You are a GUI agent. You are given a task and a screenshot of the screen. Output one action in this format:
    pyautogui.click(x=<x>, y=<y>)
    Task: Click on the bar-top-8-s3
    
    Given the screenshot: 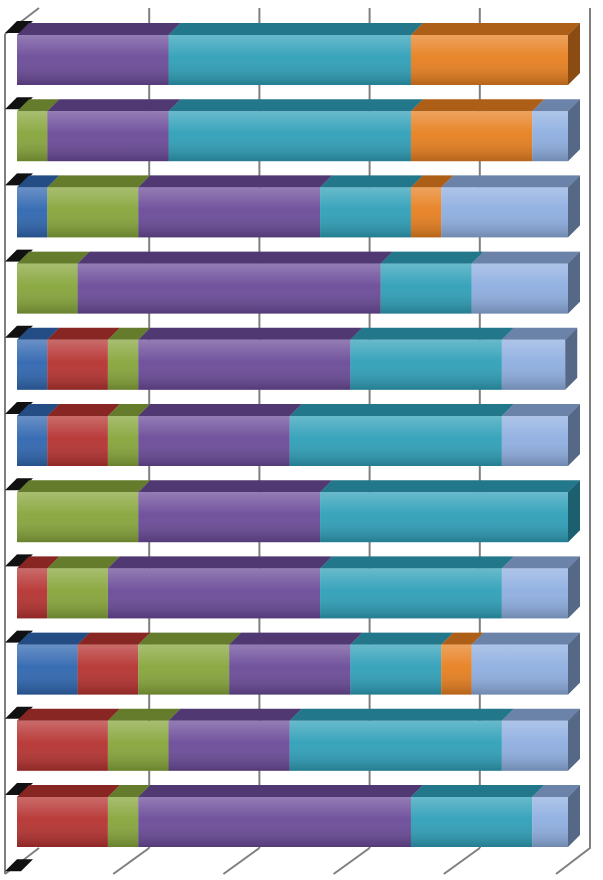 What is the action you would take?
    pyautogui.click(x=220, y=562)
    